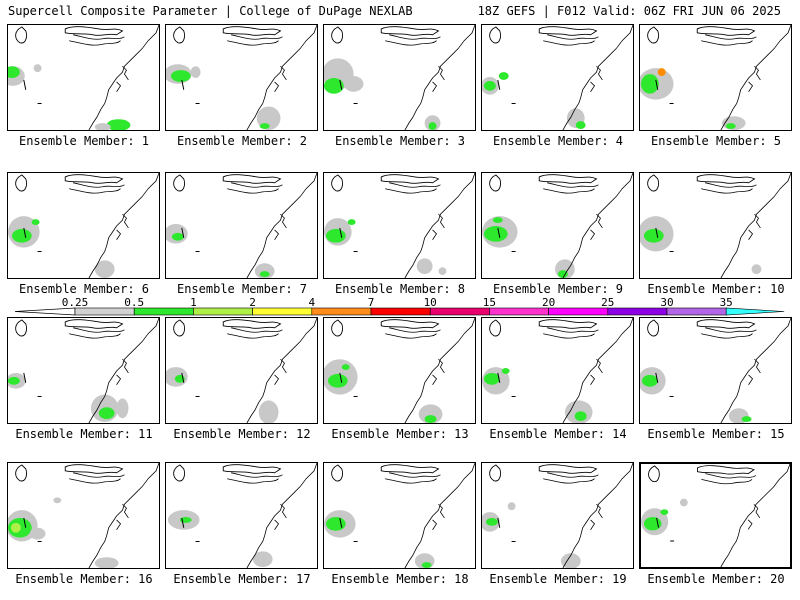  Describe the element at coordinates (242, 434) in the screenshot. I see `ensemble-member-label: Ensemble Member: 12` at that location.